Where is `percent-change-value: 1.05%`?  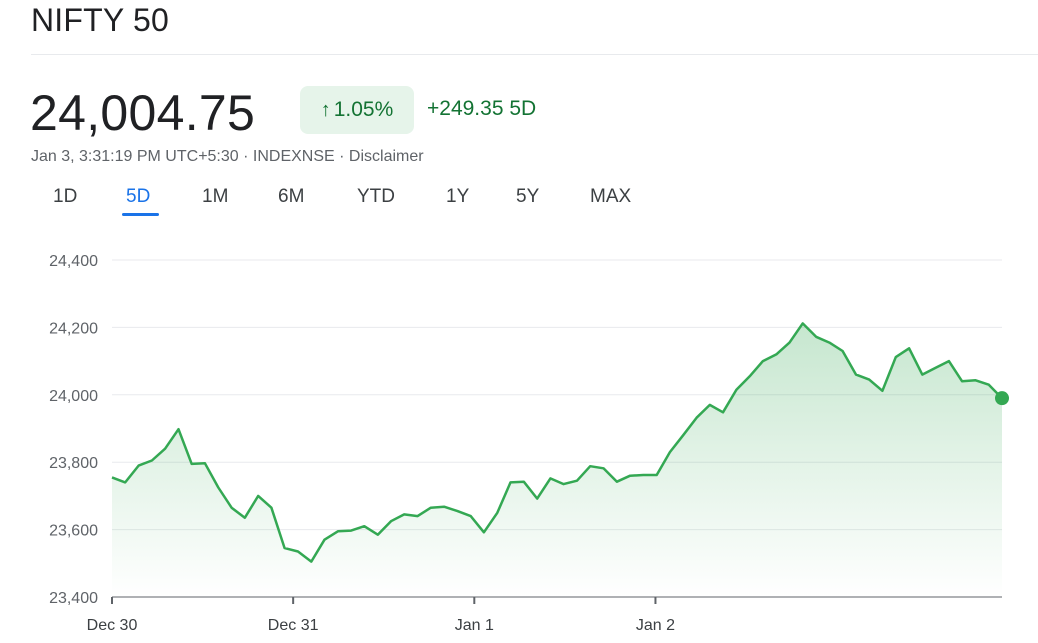 percent-change-value: 1.05% is located at coordinates (363, 109).